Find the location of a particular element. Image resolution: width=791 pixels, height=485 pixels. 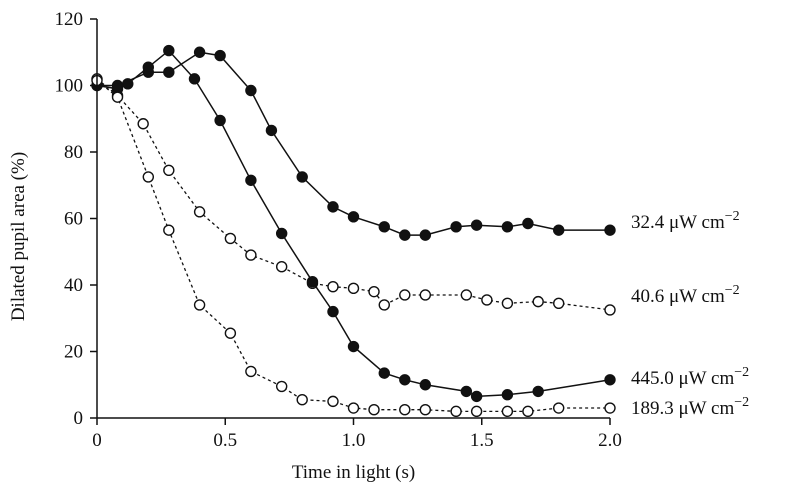

y-tick-label: 100 is located at coordinates (69, 86).